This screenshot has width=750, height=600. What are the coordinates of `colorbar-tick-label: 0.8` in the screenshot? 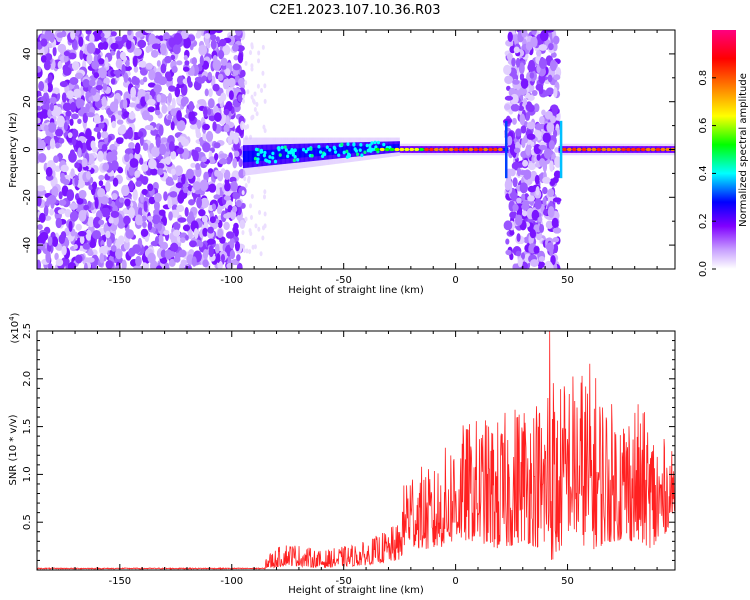 It's located at (703, 78).